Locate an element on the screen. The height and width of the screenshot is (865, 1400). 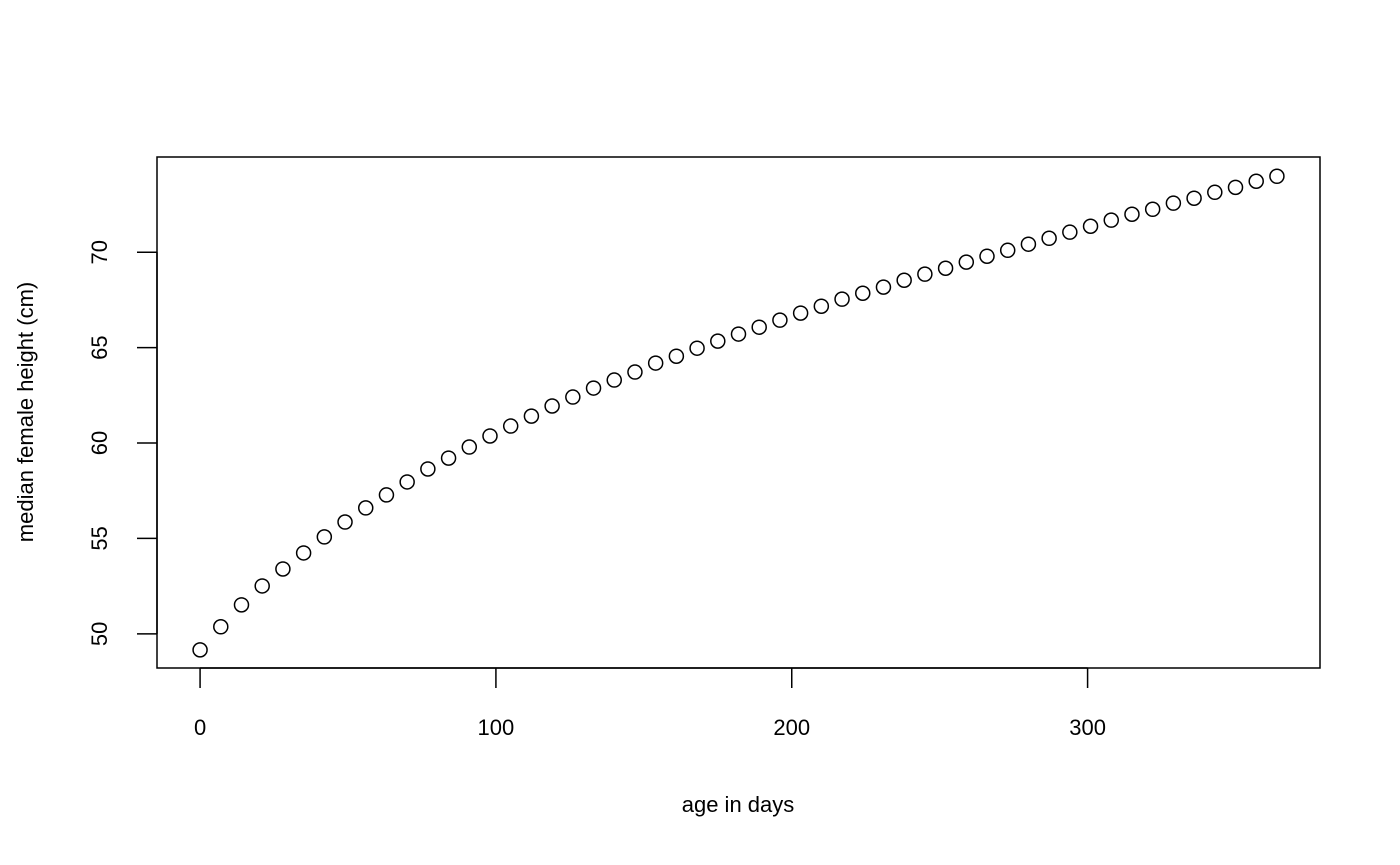
x-tick-label: 100 is located at coordinates (496, 727).